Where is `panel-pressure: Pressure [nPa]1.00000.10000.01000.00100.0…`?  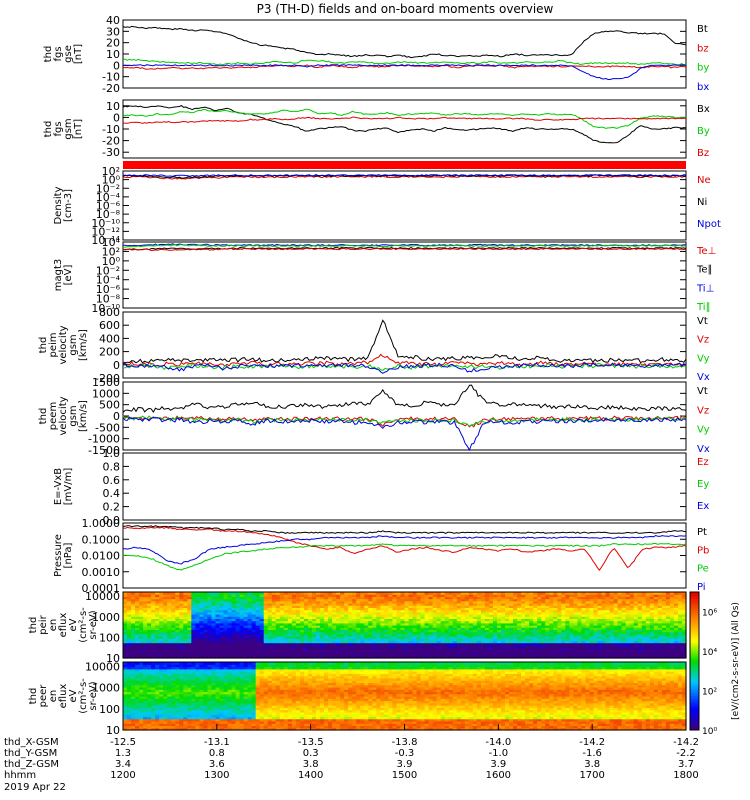
panel-pressure: Pressure [nPa]1.00000.10000.01000.00100.0… is located at coordinates (381, 556).